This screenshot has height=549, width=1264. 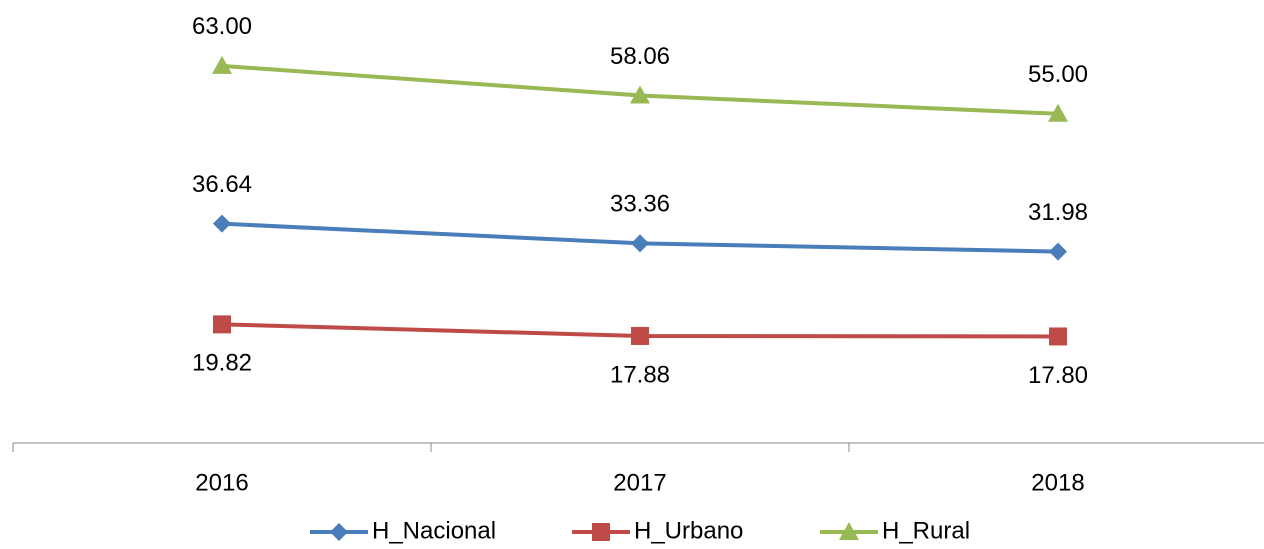 What do you see at coordinates (639, 482) in the screenshot?
I see `x-tick-label: 2017` at bounding box center [639, 482].